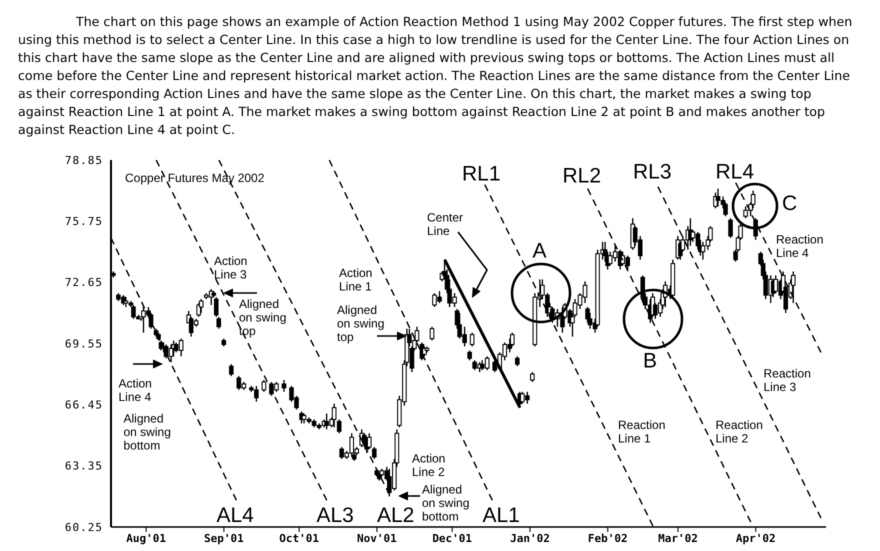 Image resolution: width=880 pixels, height=551 pixels. I want to click on annotation: RL2, so click(582, 176).